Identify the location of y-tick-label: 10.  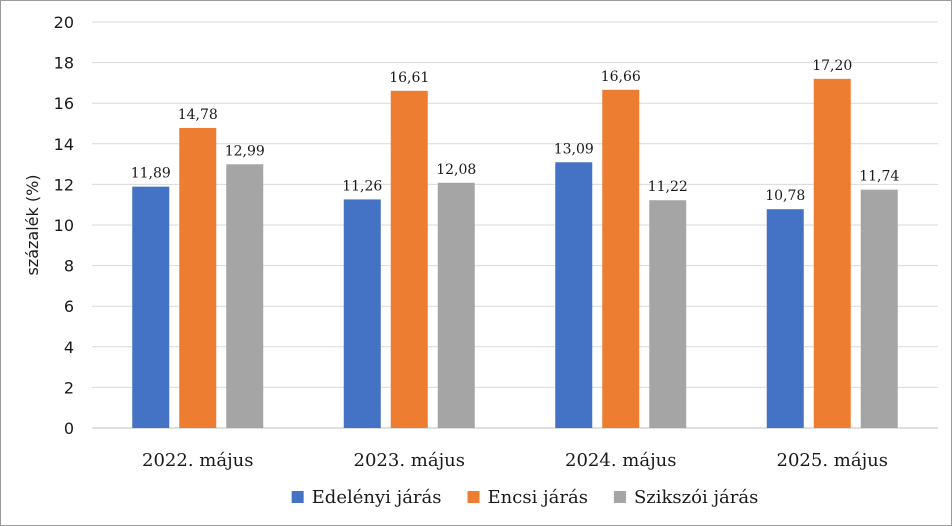
(64, 225).